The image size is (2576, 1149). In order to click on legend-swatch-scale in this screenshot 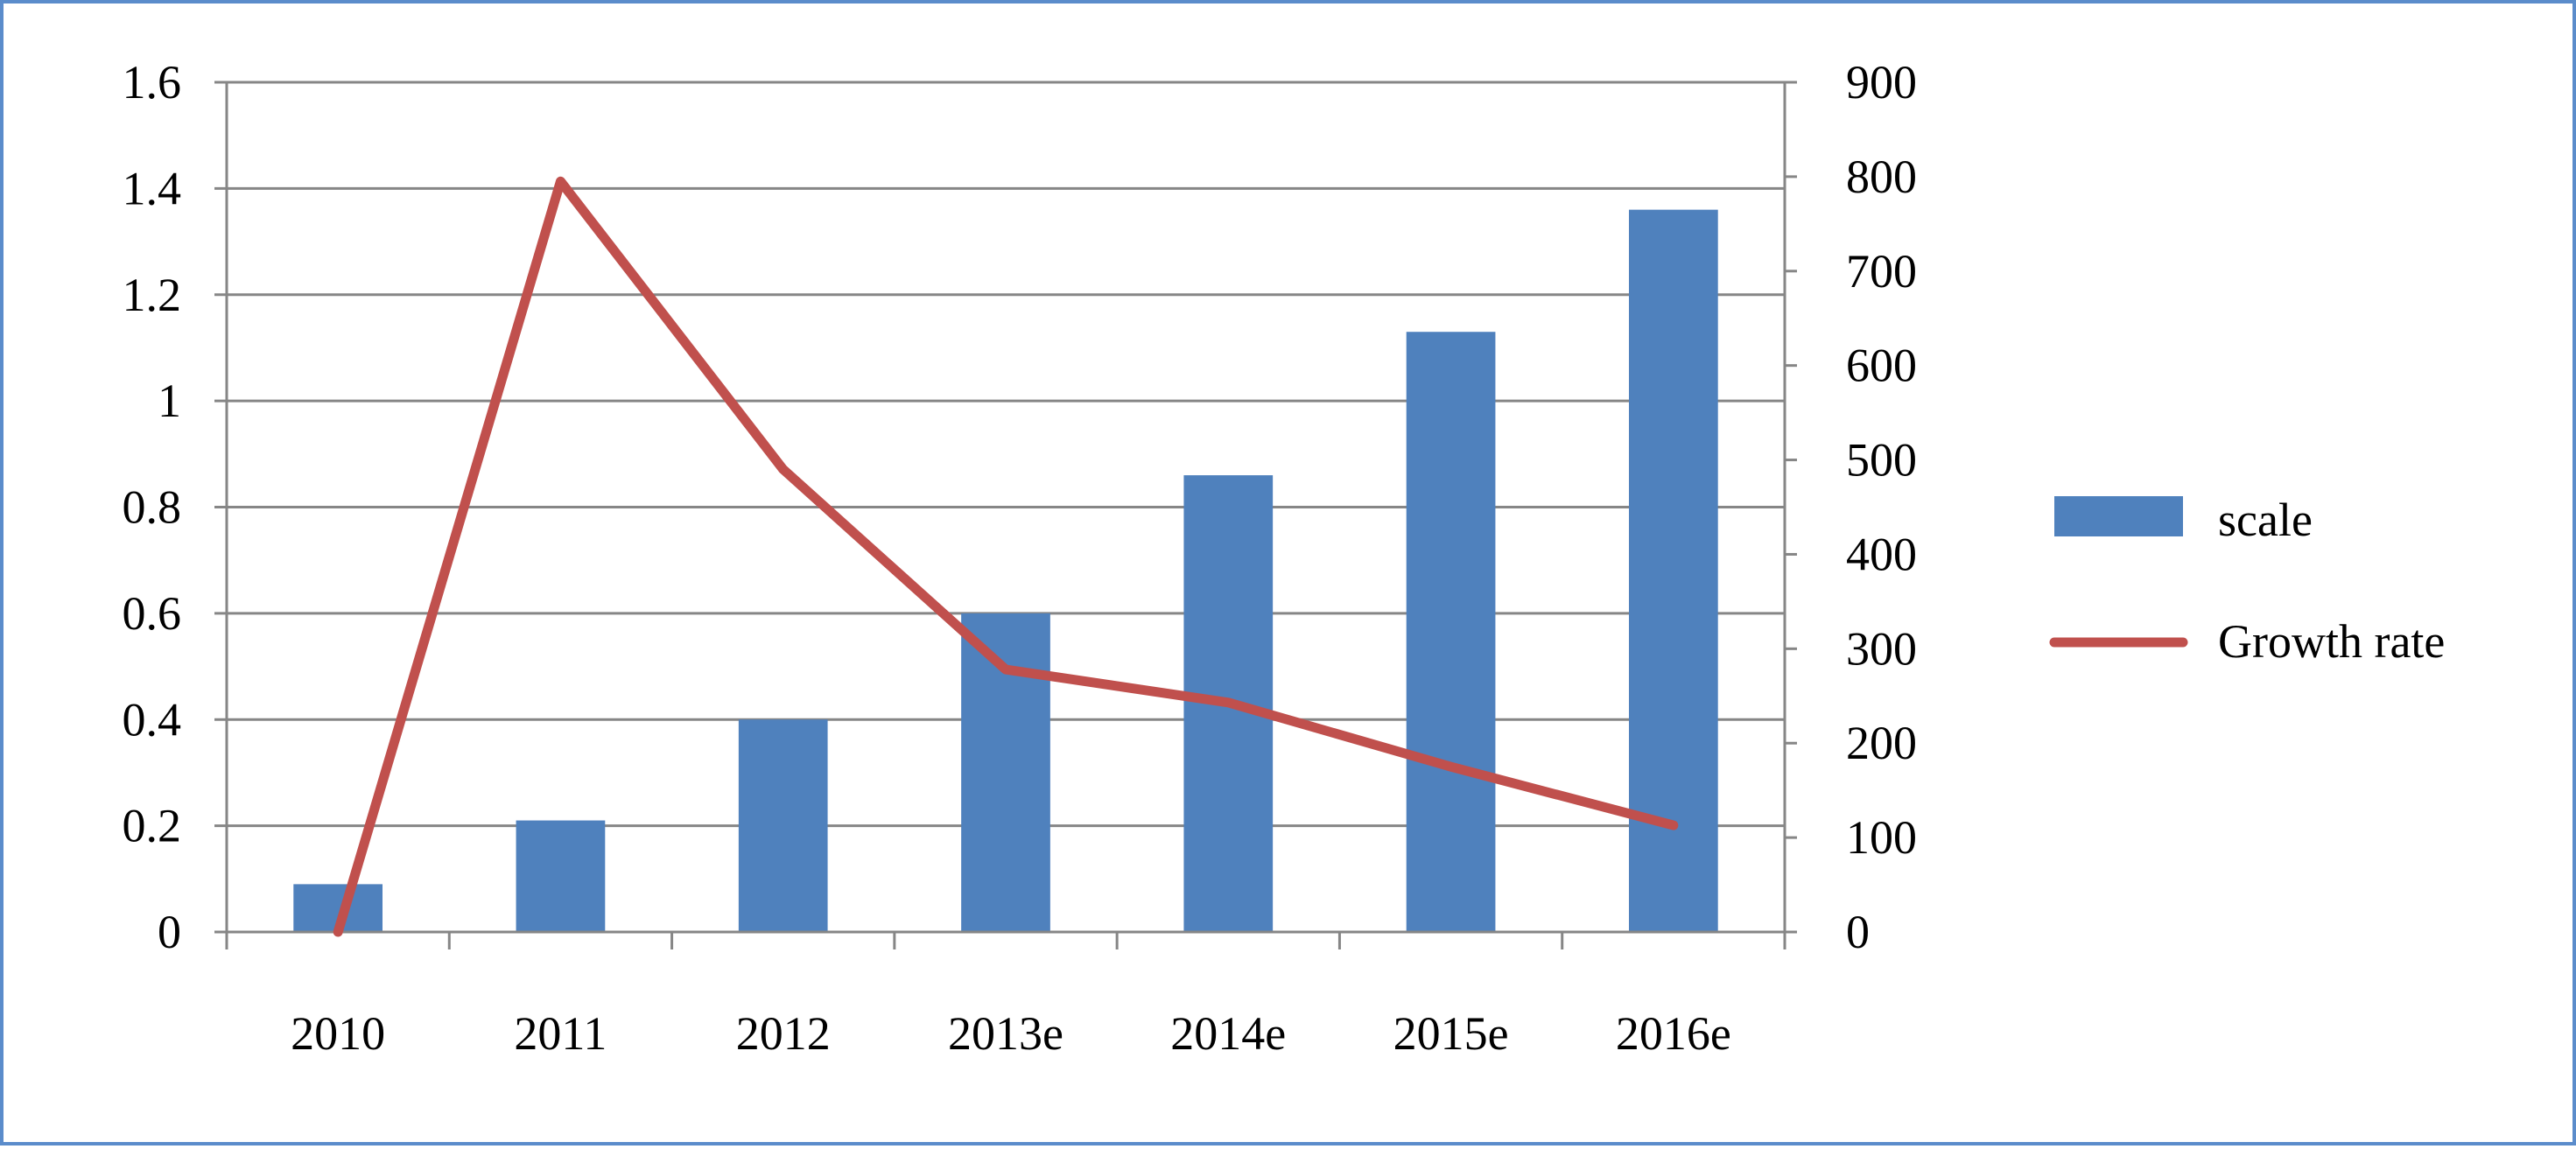, I will do `click(2118, 516)`.